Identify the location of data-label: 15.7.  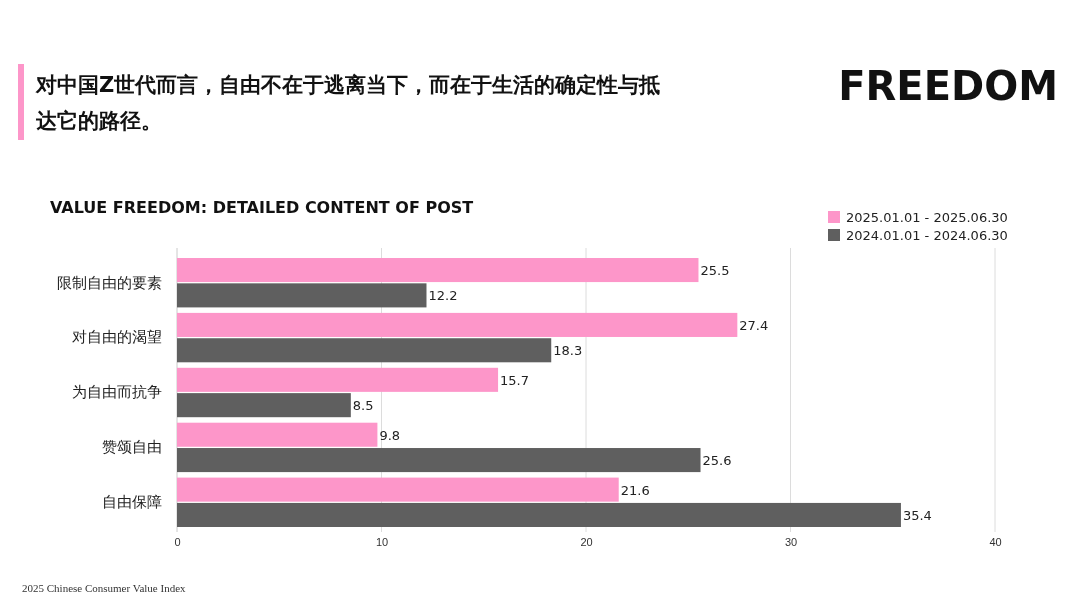
(515, 380).